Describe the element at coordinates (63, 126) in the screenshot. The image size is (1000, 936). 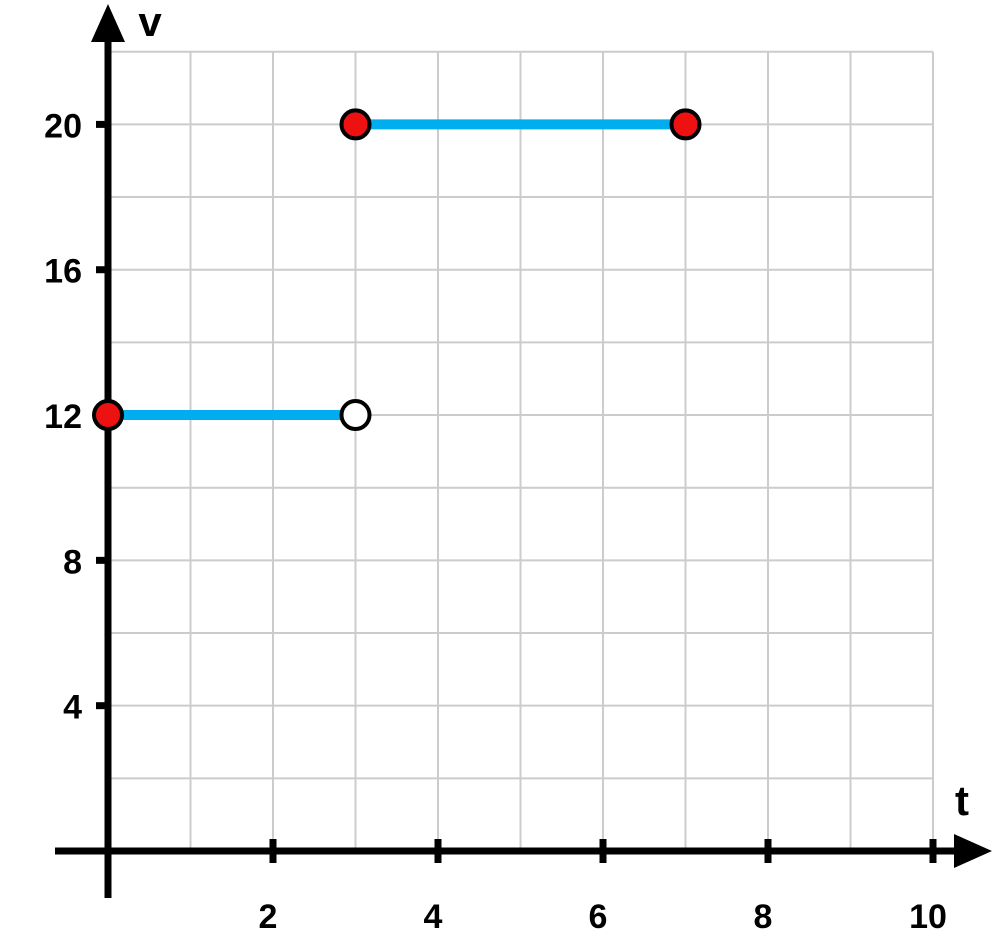
I see `y-tick-label: 20` at that location.